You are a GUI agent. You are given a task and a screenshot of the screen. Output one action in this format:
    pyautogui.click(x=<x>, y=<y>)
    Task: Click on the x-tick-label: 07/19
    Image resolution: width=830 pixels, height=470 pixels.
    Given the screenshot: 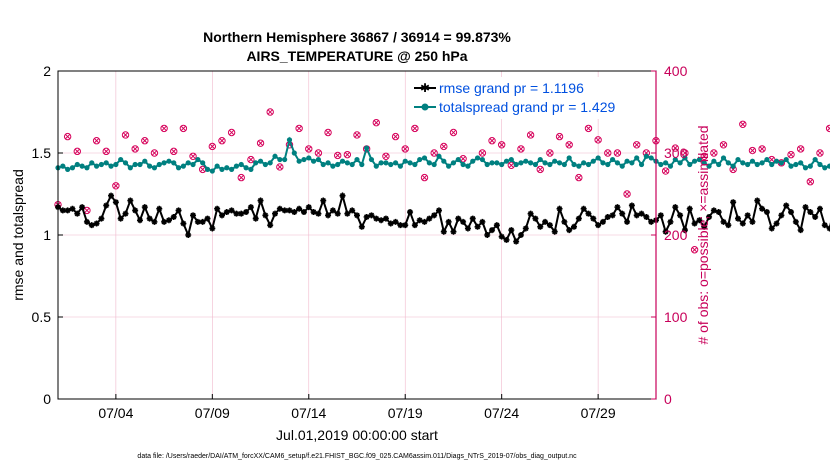 What is the action you would take?
    pyautogui.click(x=405, y=413)
    